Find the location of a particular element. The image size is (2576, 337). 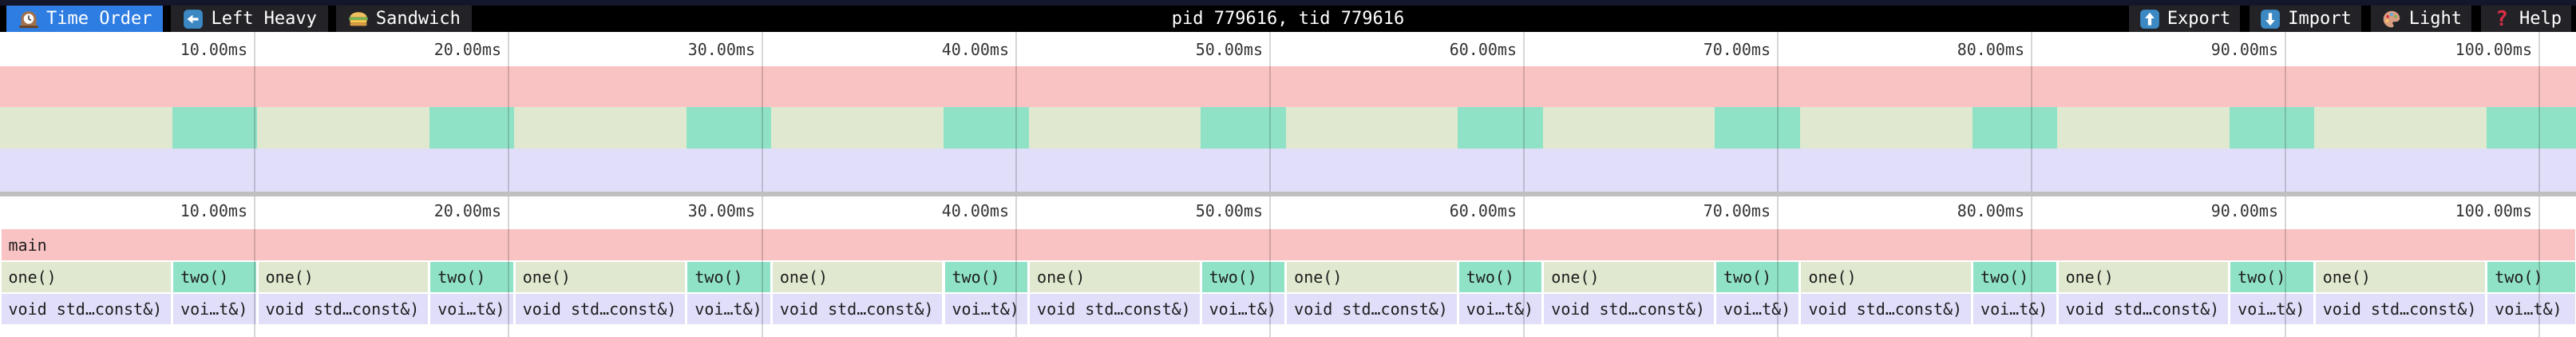

import-button: Import is located at coordinates (2305, 19).